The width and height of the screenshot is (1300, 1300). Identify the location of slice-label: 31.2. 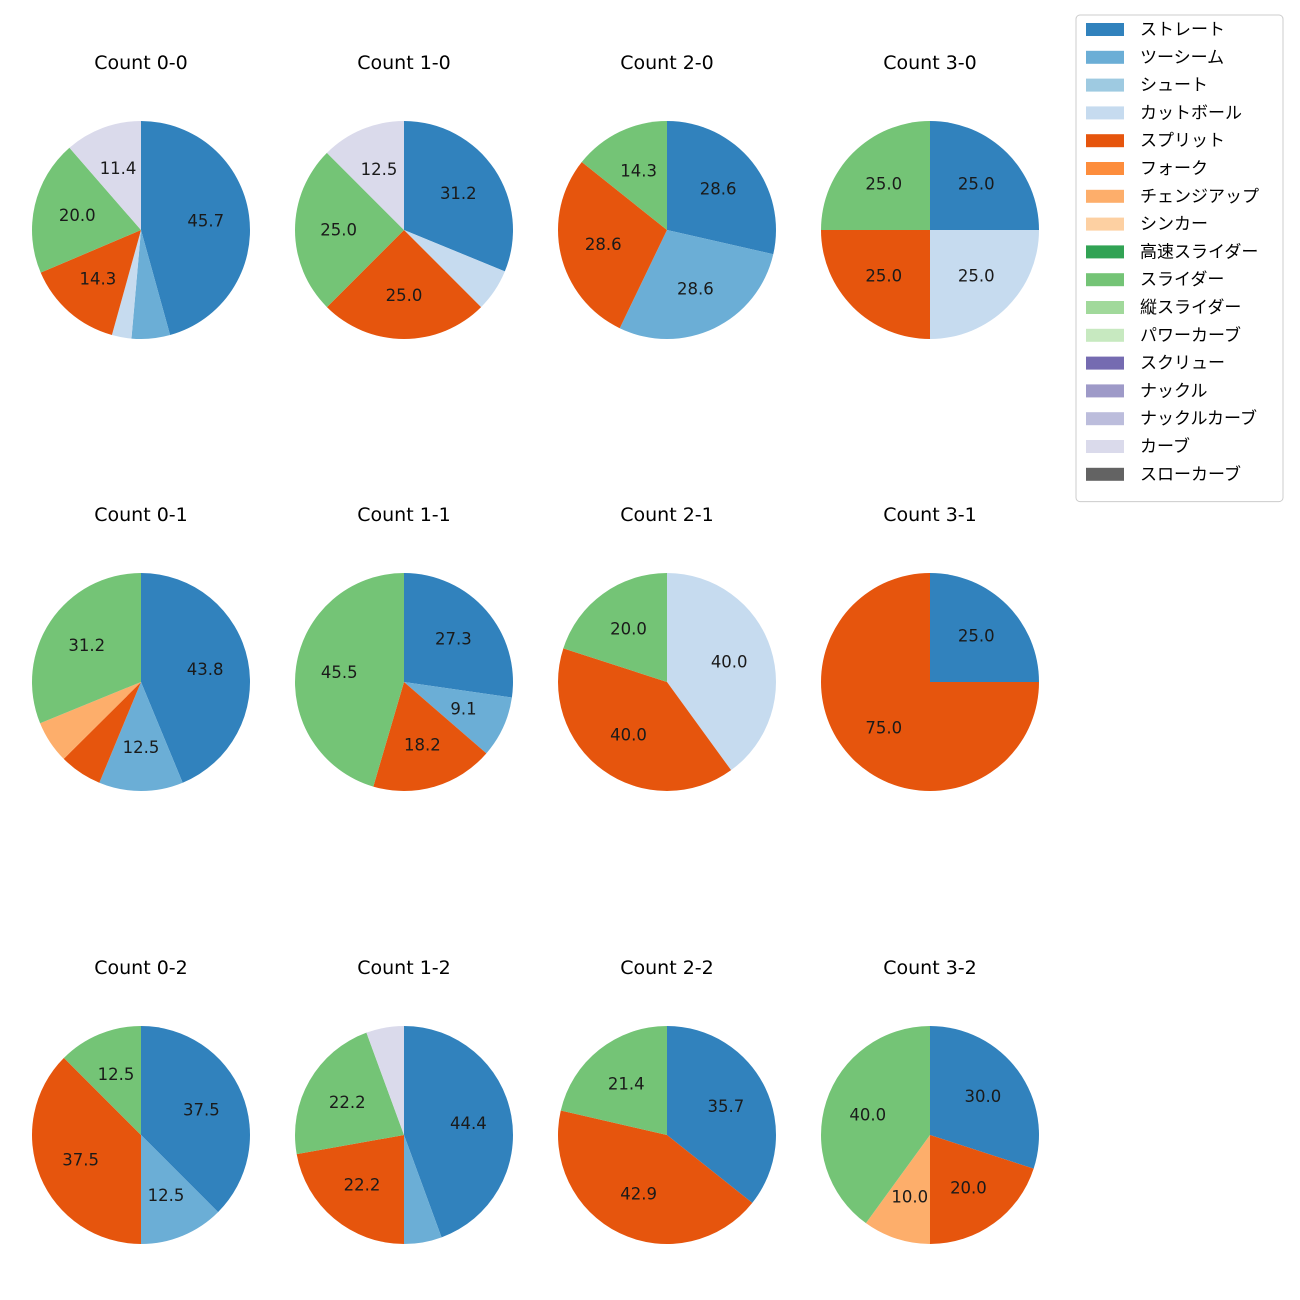
(86, 645).